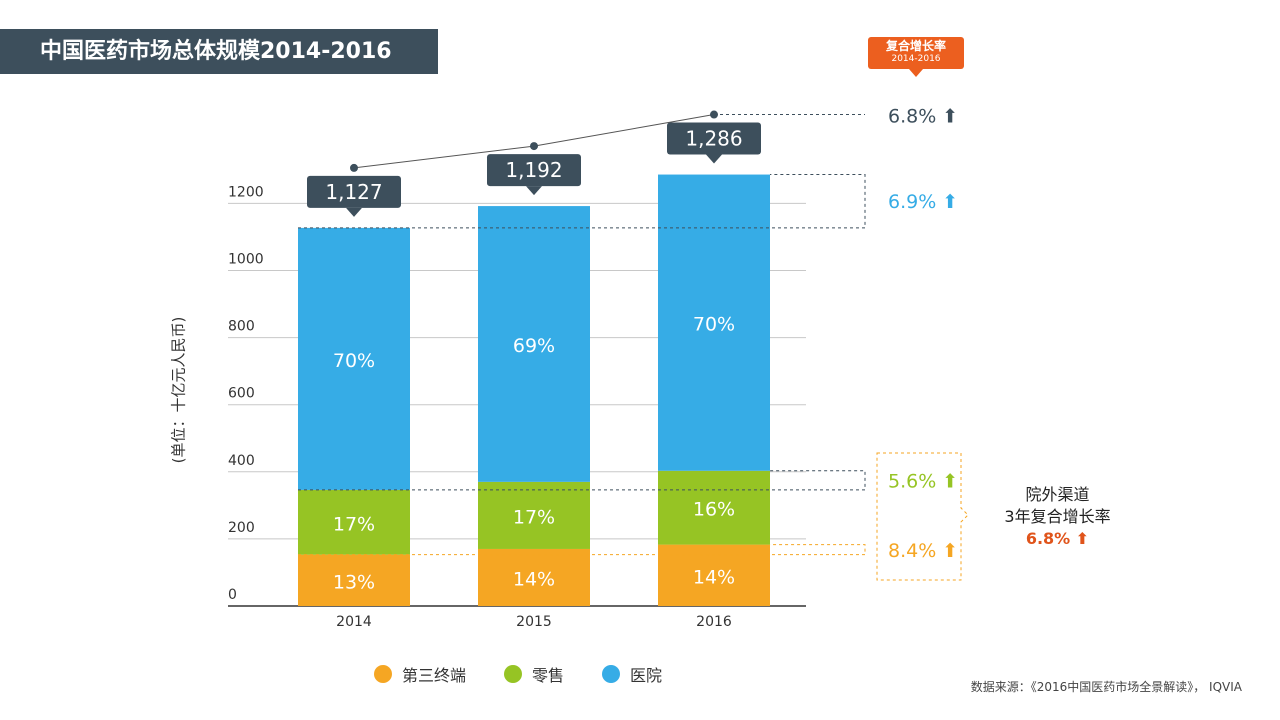 The width and height of the screenshot is (1280, 720). Describe the element at coordinates (1057, 538) in the screenshot. I see `outside-channel-rate: 6.8% ⬆` at that location.